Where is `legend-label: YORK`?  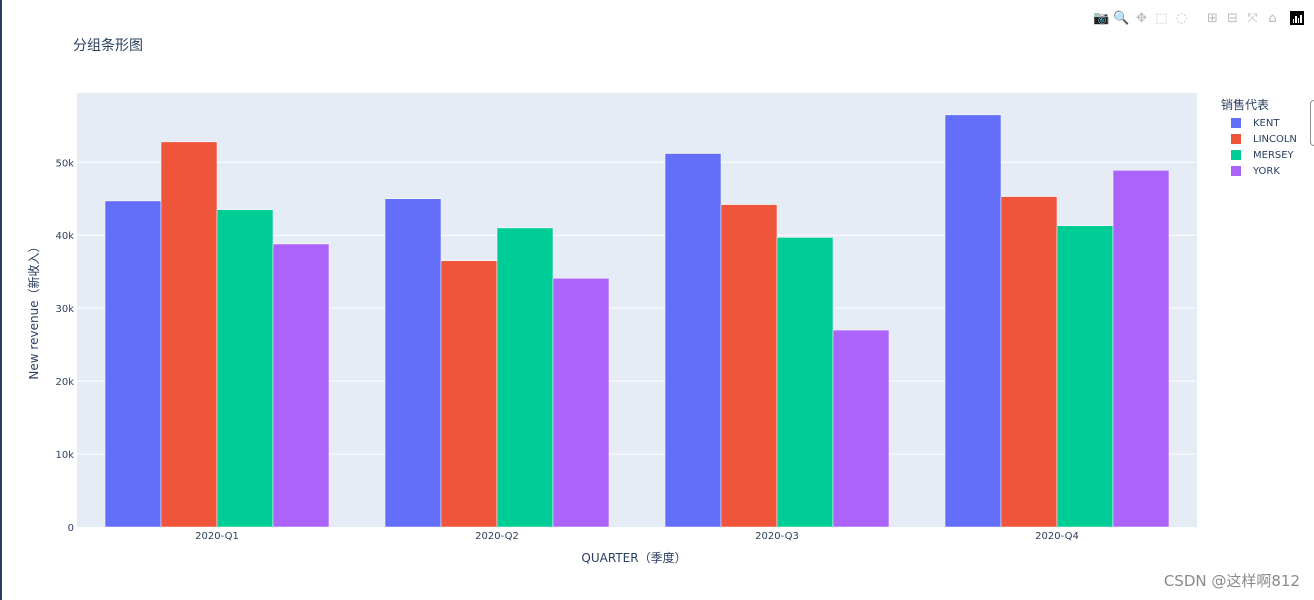 legend-label: YORK is located at coordinates (1266, 171).